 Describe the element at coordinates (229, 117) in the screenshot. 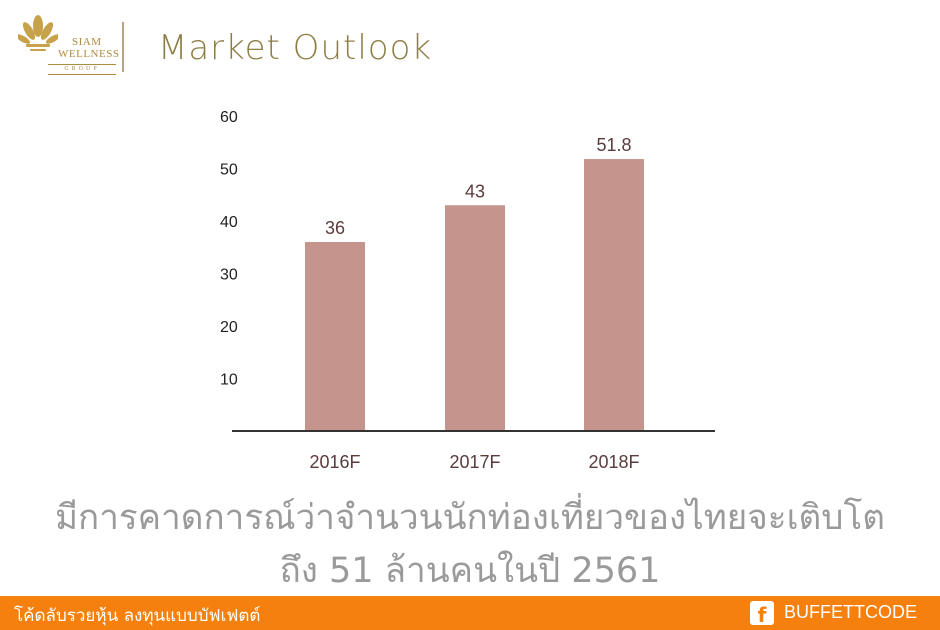

I see `y-tick-label: 60` at that location.